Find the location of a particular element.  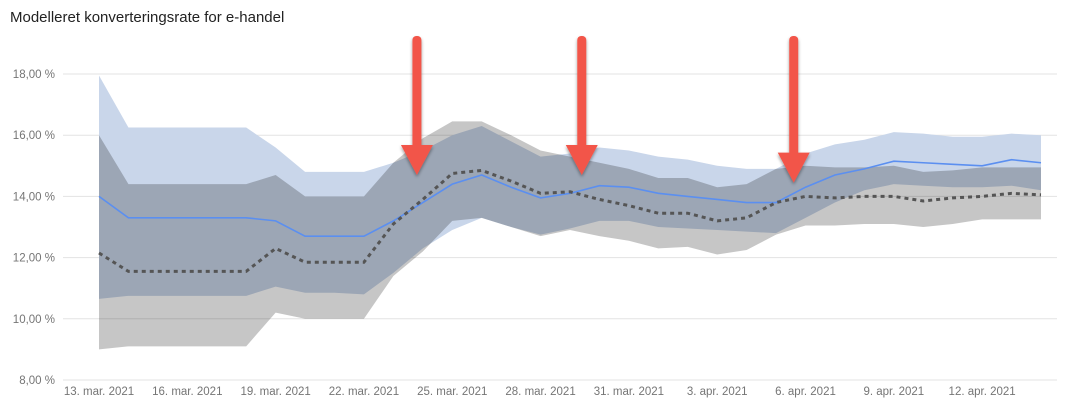

x-tick-label: 9. apr. 2021 is located at coordinates (893, 392).